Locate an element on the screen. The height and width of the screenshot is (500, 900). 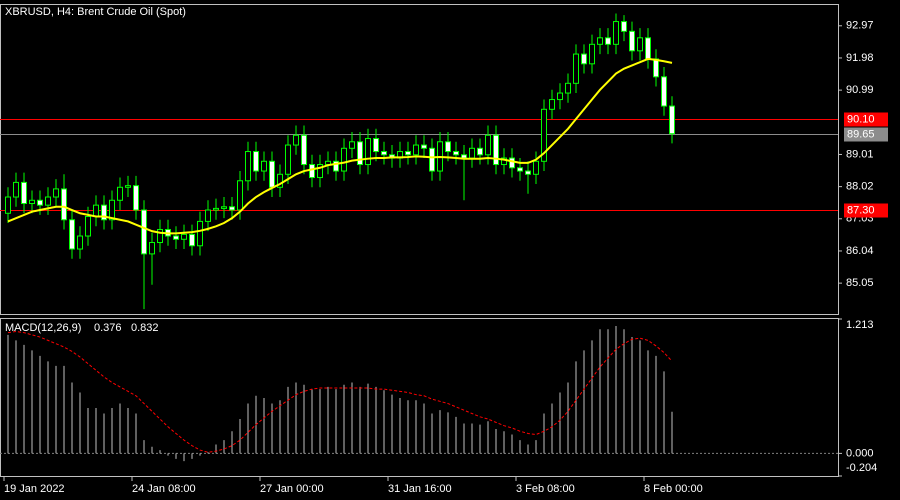
price-level-label: 87.30 is located at coordinates (861, 210).